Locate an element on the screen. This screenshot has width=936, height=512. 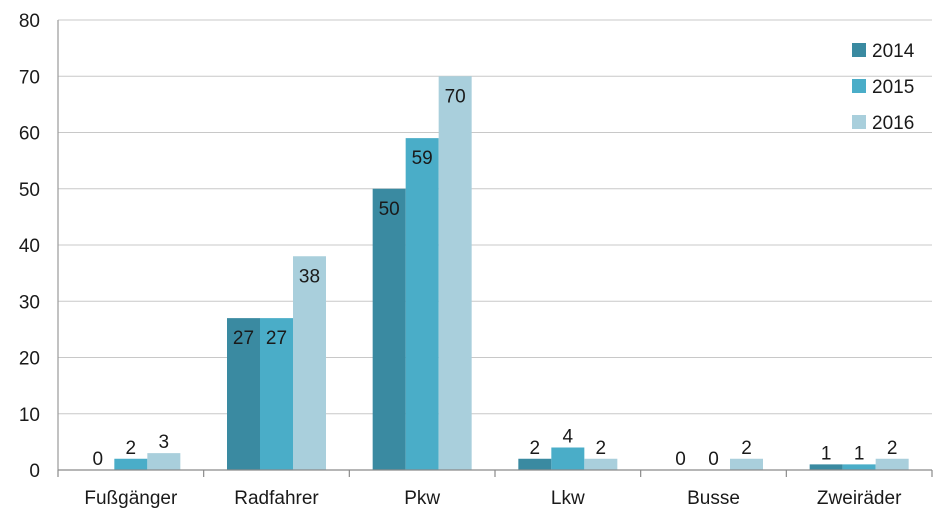
x-tick-label: Fußgänger is located at coordinates (131, 498).